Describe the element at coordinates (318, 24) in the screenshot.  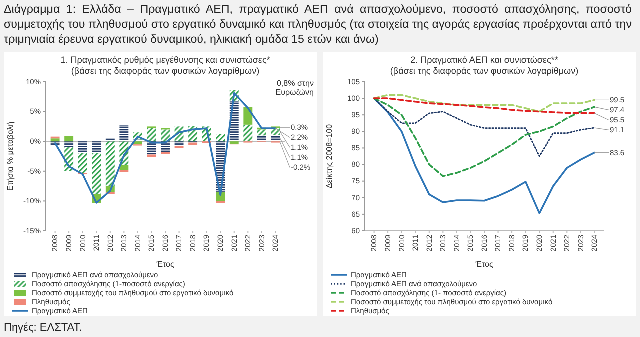
I see `text: Διάγραμμα 1: Ελλάδα – Πραγματικό ΑΕΠ, πραγματικό ΑΕΠ ανά απασχολούμενο, ποσοστό απασχόλησης, ποσοστό συμμετοχής του πληθυσμού στο εργατικό δυναμικό και πληθυσμός (τα στοιχεία της αγοράς εργασίας προέρχονται από την τριμηνιαία έρευνα εργατικού δυναμικού, ηλικιακή ομάδα 15 ετών και άνω)` at that location.